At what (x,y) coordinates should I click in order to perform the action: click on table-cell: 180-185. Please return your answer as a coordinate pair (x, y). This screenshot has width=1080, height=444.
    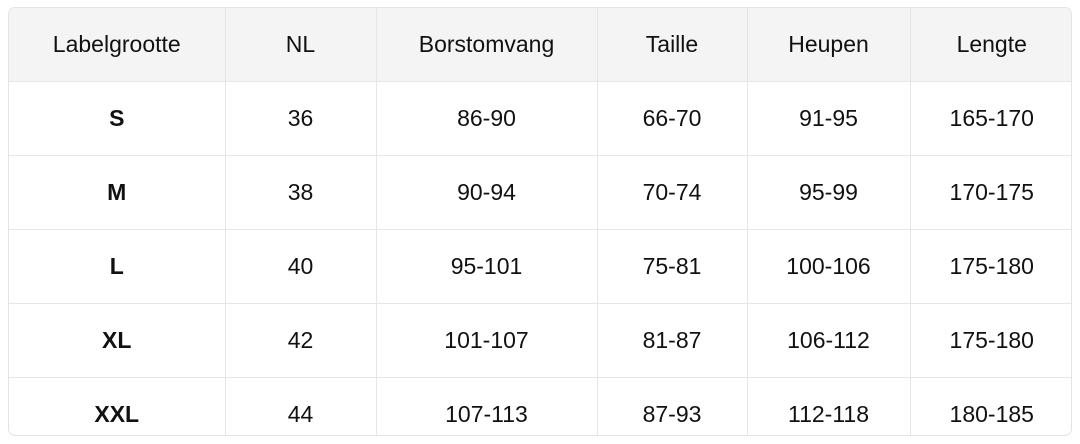
    Looking at the image, I should click on (990, 406).